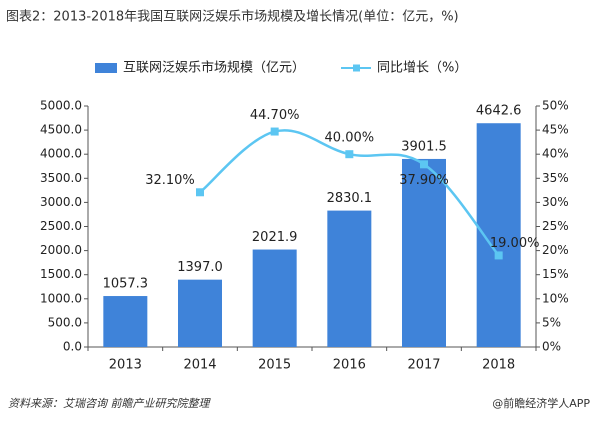 The width and height of the screenshot is (595, 424). What do you see at coordinates (499, 111) in the screenshot?
I see `bar-value-label: 4642.6` at bounding box center [499, 111].